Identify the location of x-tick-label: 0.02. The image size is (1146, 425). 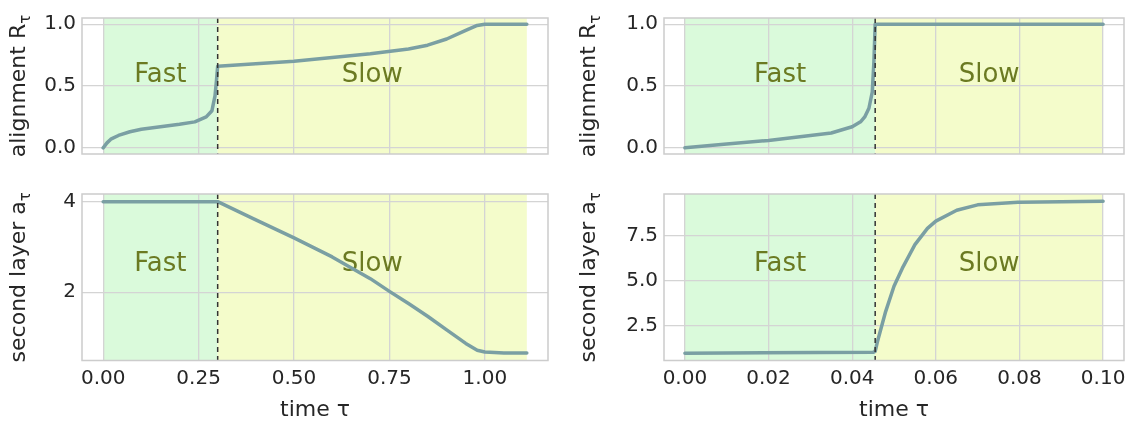
(768, 376).